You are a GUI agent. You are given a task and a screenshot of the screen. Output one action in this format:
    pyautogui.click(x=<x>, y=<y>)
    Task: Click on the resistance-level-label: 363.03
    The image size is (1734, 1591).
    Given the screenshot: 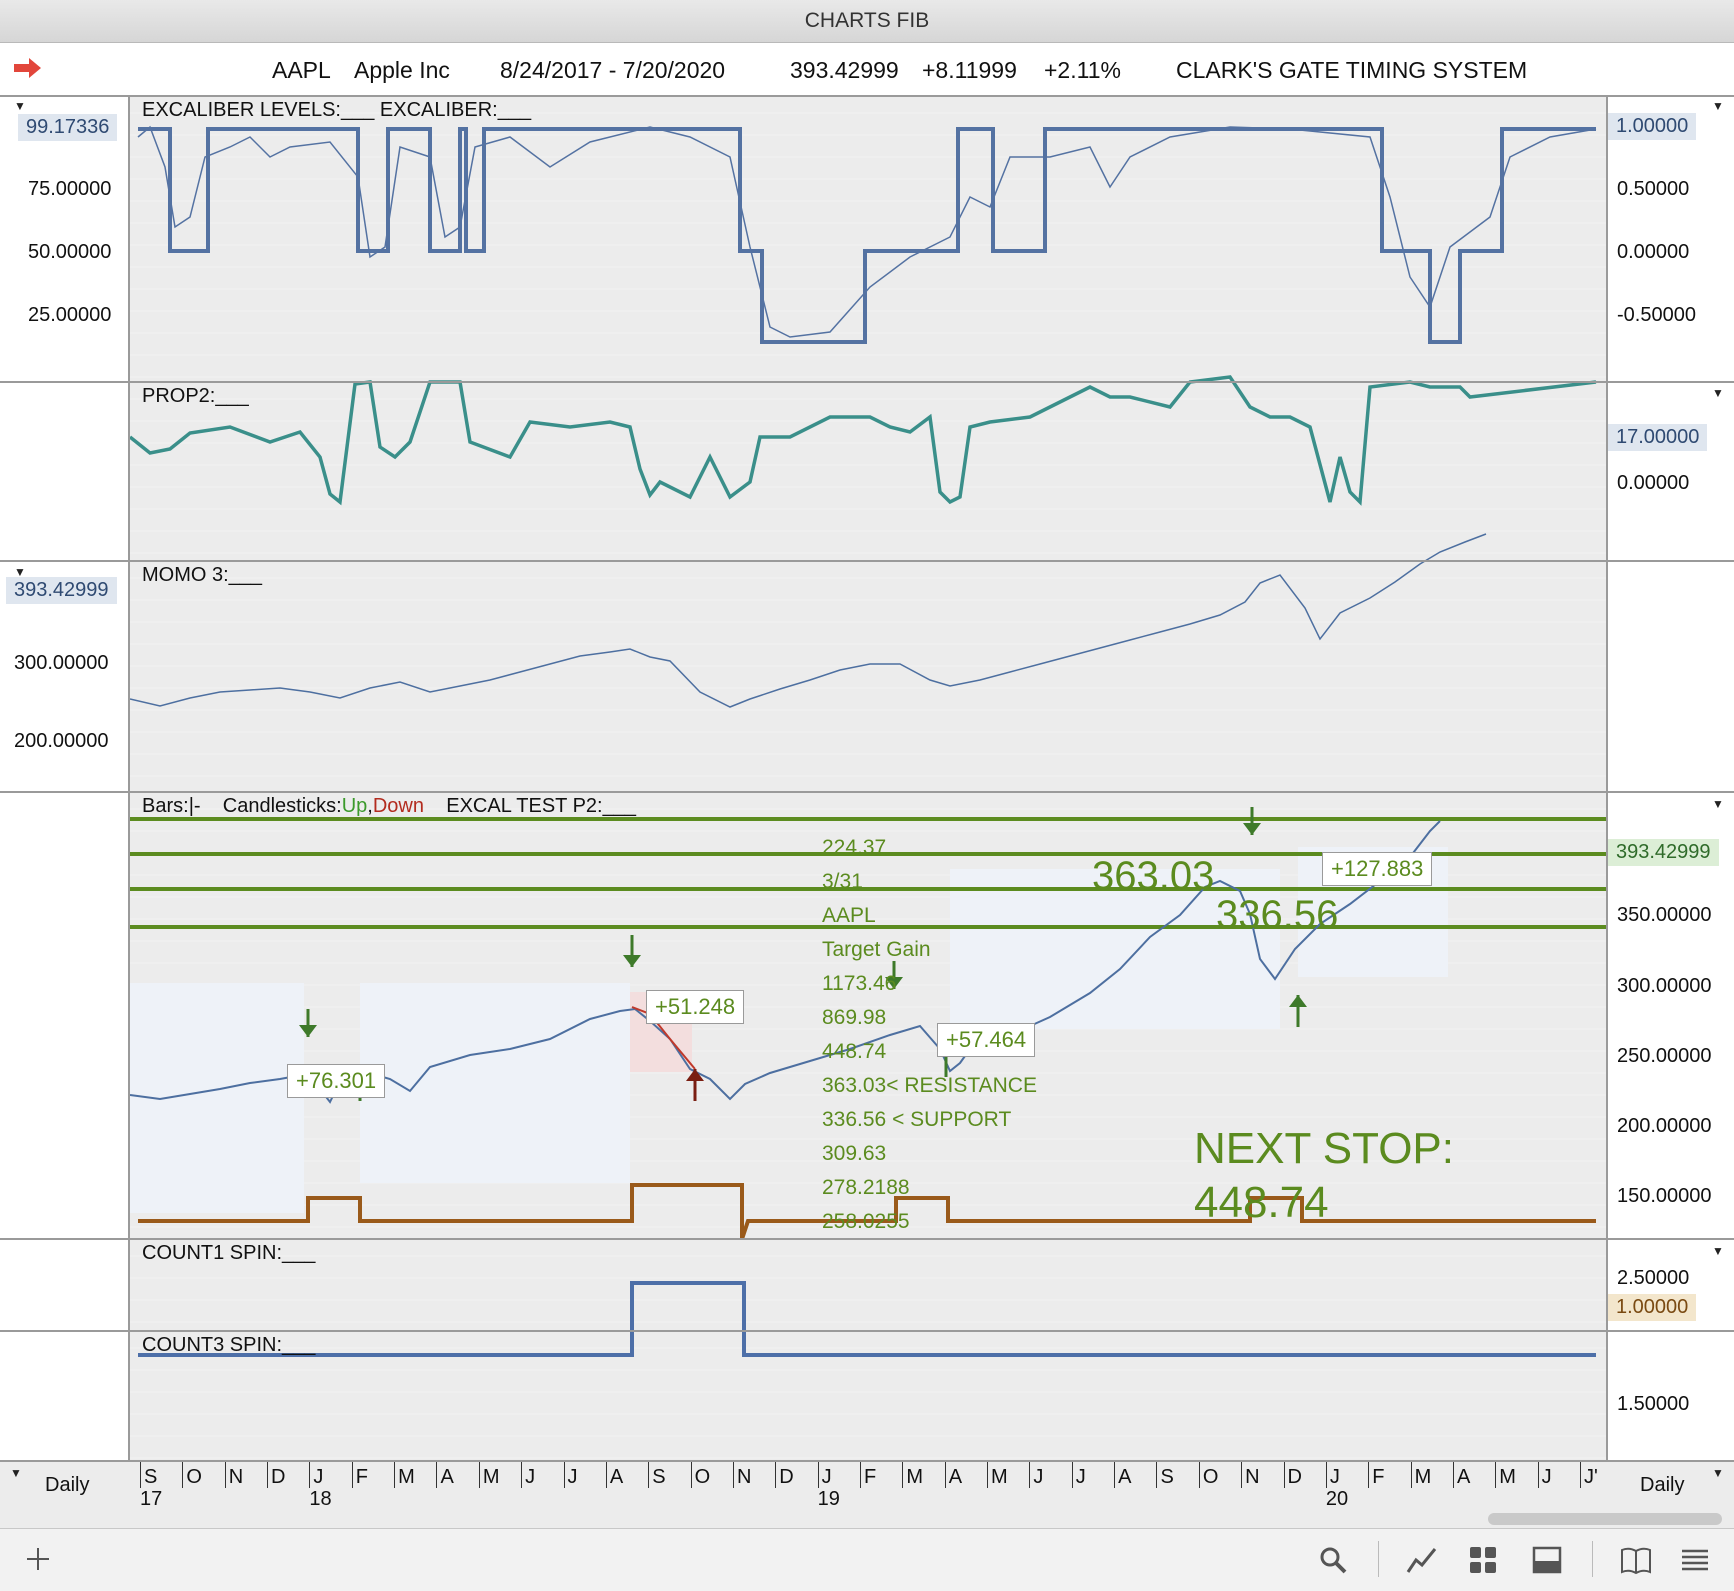 What is the action you would take?
    pyautogui.click(x=1153, y=876)
    